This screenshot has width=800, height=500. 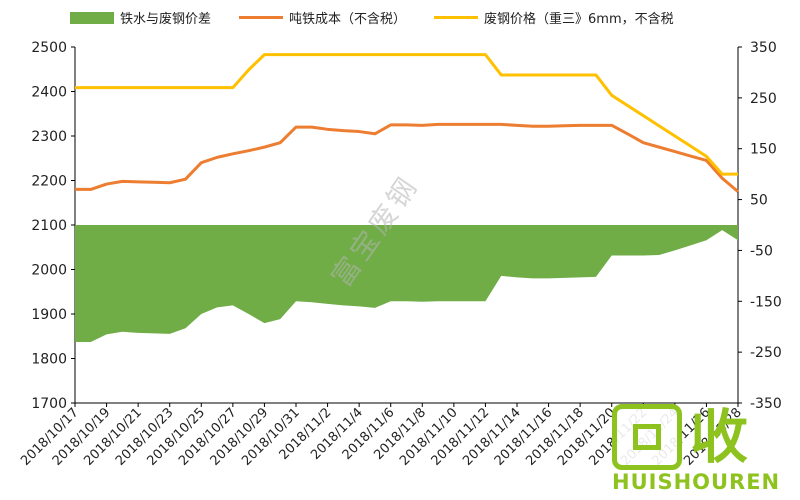 I want to click on legend-swatch-scrap, so click(x=456, y=17).